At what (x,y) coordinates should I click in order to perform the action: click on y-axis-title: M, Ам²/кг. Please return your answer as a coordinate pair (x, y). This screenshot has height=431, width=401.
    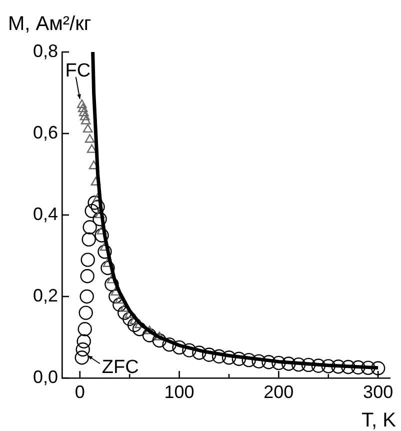
    Looking at the image, I should click on (50, 24).